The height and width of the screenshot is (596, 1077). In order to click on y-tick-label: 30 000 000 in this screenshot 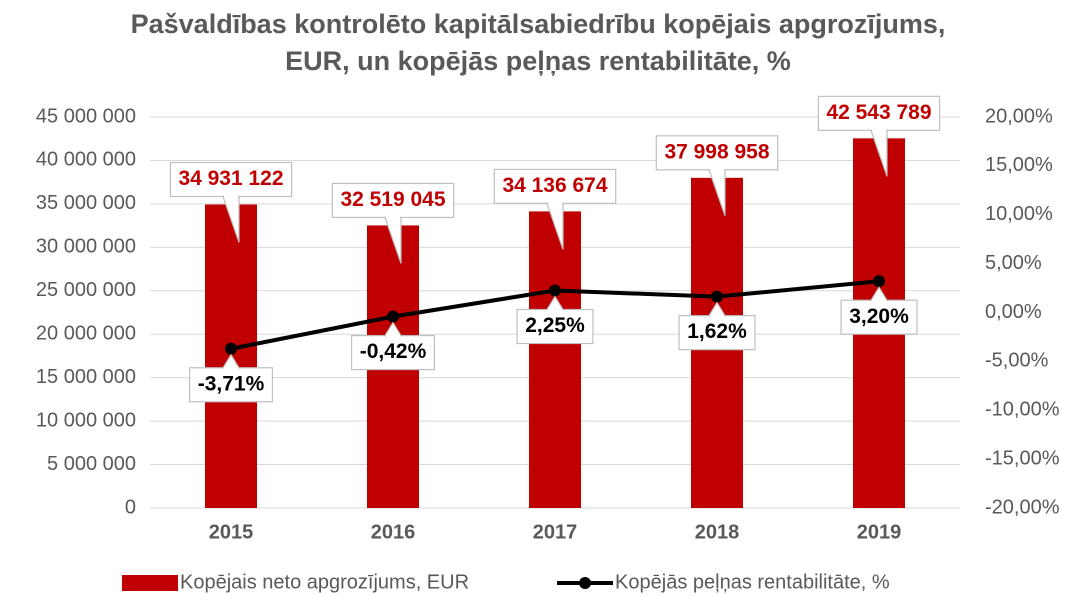, I will do `click(86, 247)`.